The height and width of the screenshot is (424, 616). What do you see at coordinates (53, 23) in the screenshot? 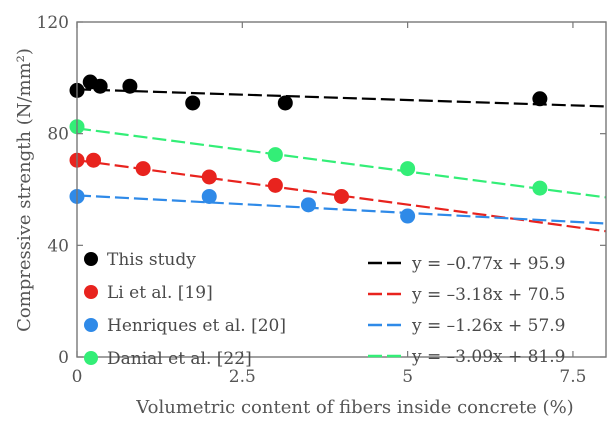
I see `y-tick-label: 120` at bounding box center [53, 23].